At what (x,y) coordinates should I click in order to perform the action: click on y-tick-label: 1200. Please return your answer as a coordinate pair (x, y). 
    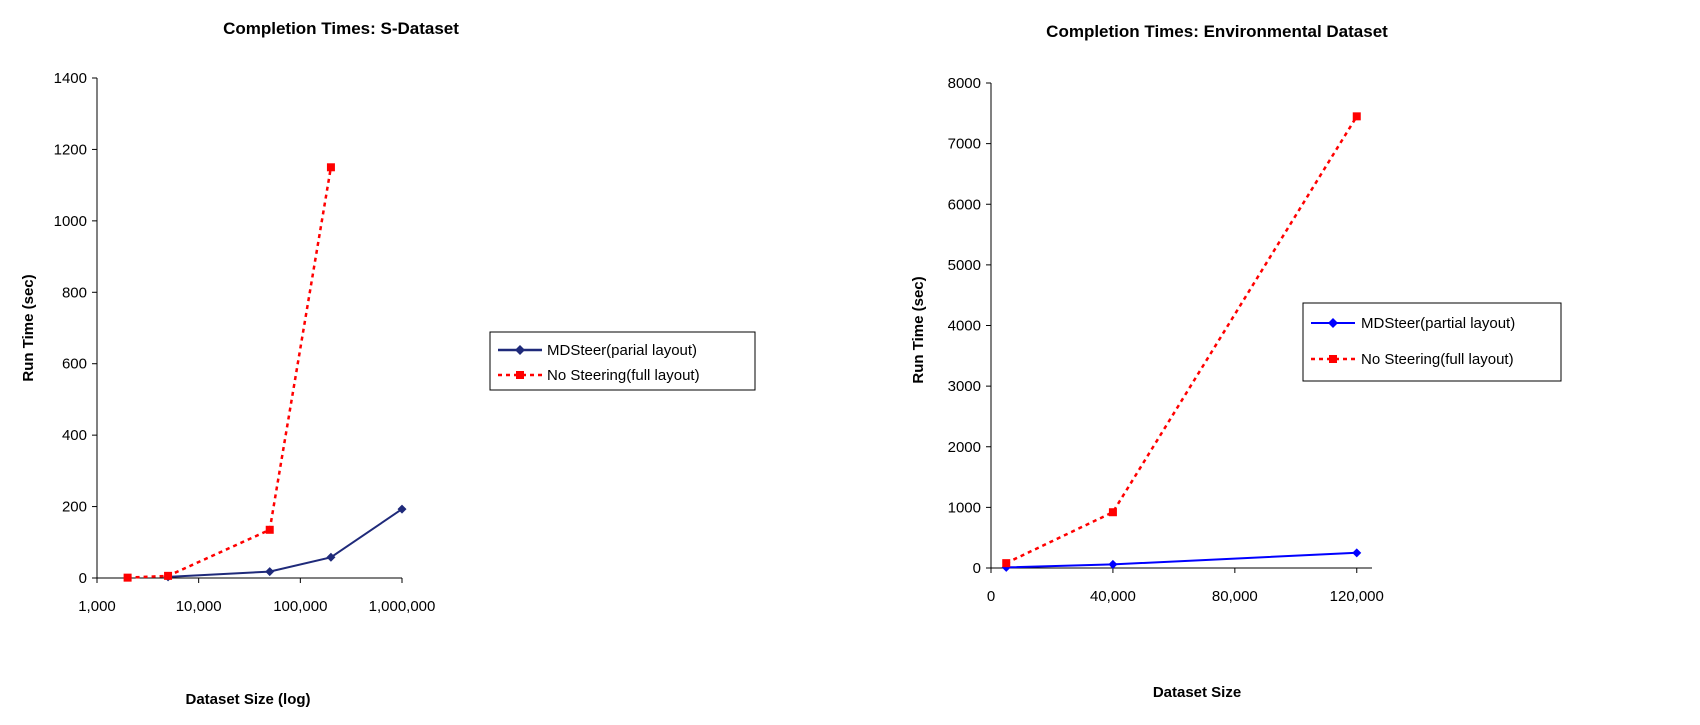
    Looking at the image, I should click on (70, 149).